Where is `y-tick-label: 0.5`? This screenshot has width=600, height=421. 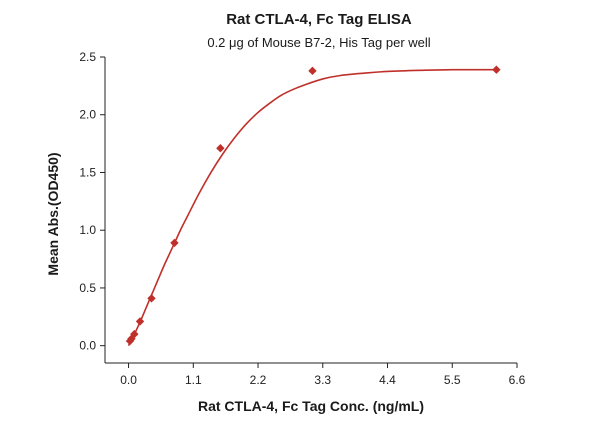 y-tick-label: 0.5 is located at coordinates (87, 288).